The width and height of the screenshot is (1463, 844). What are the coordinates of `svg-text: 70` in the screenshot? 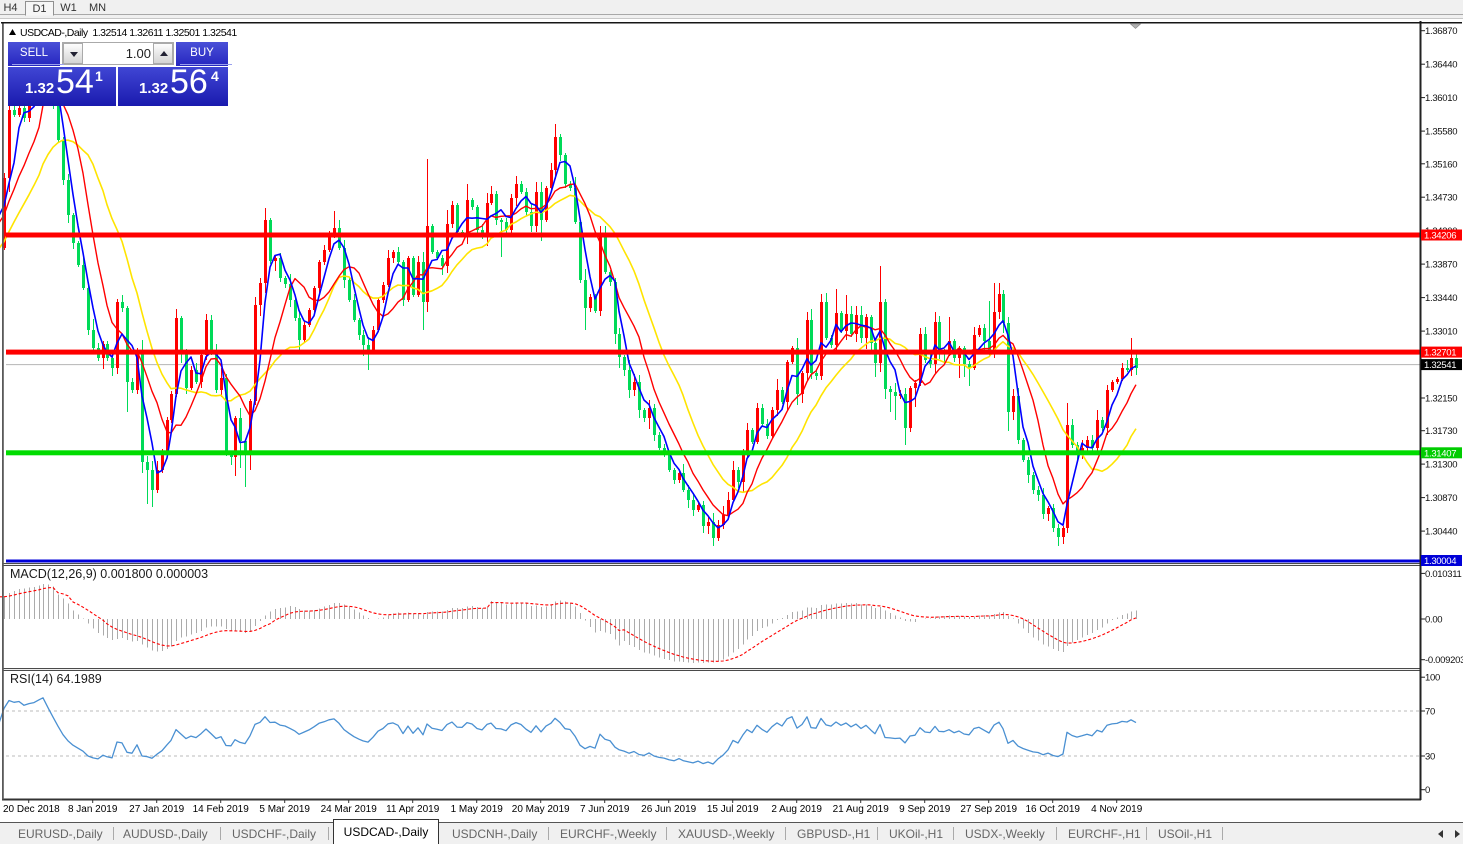 It's located at (1430, 712).